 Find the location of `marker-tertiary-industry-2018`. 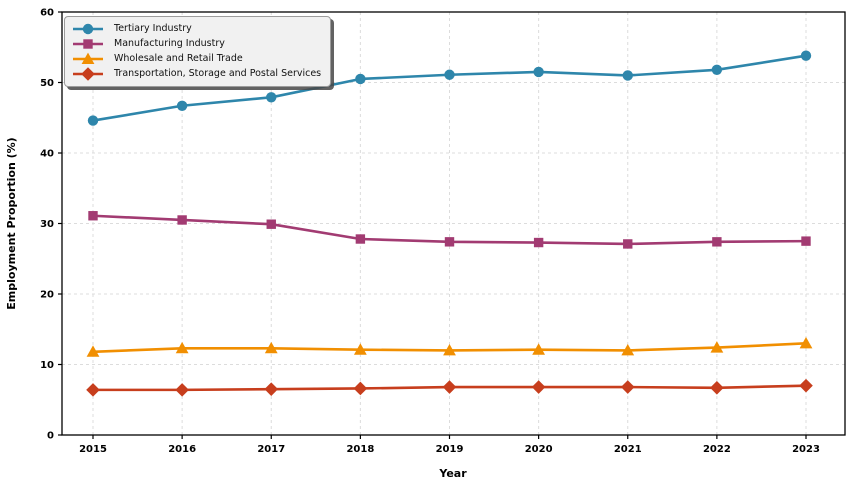

marker-tertiary-industry-2018 is located at coordinates (360, 79).